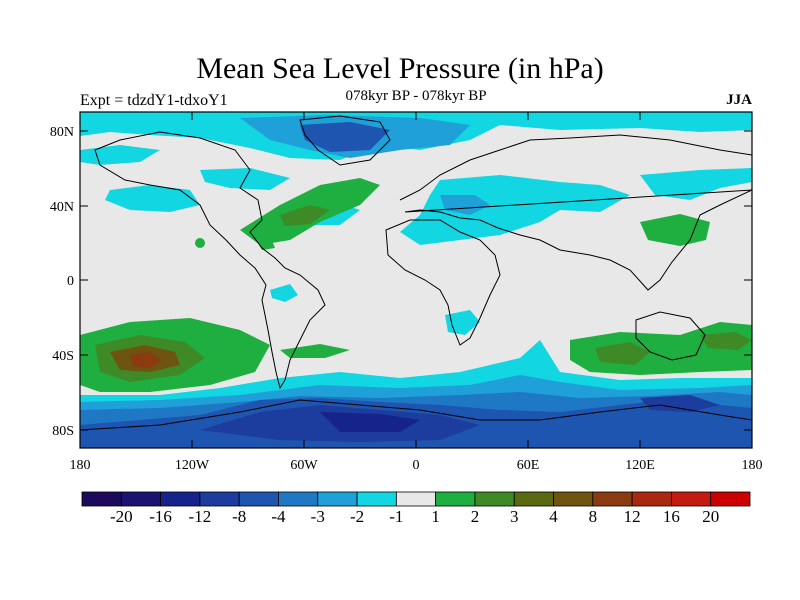 Image resolution: width=800 pixels, height=600 pixels. I want to click on pacific-n-neg, so click(120, 155).